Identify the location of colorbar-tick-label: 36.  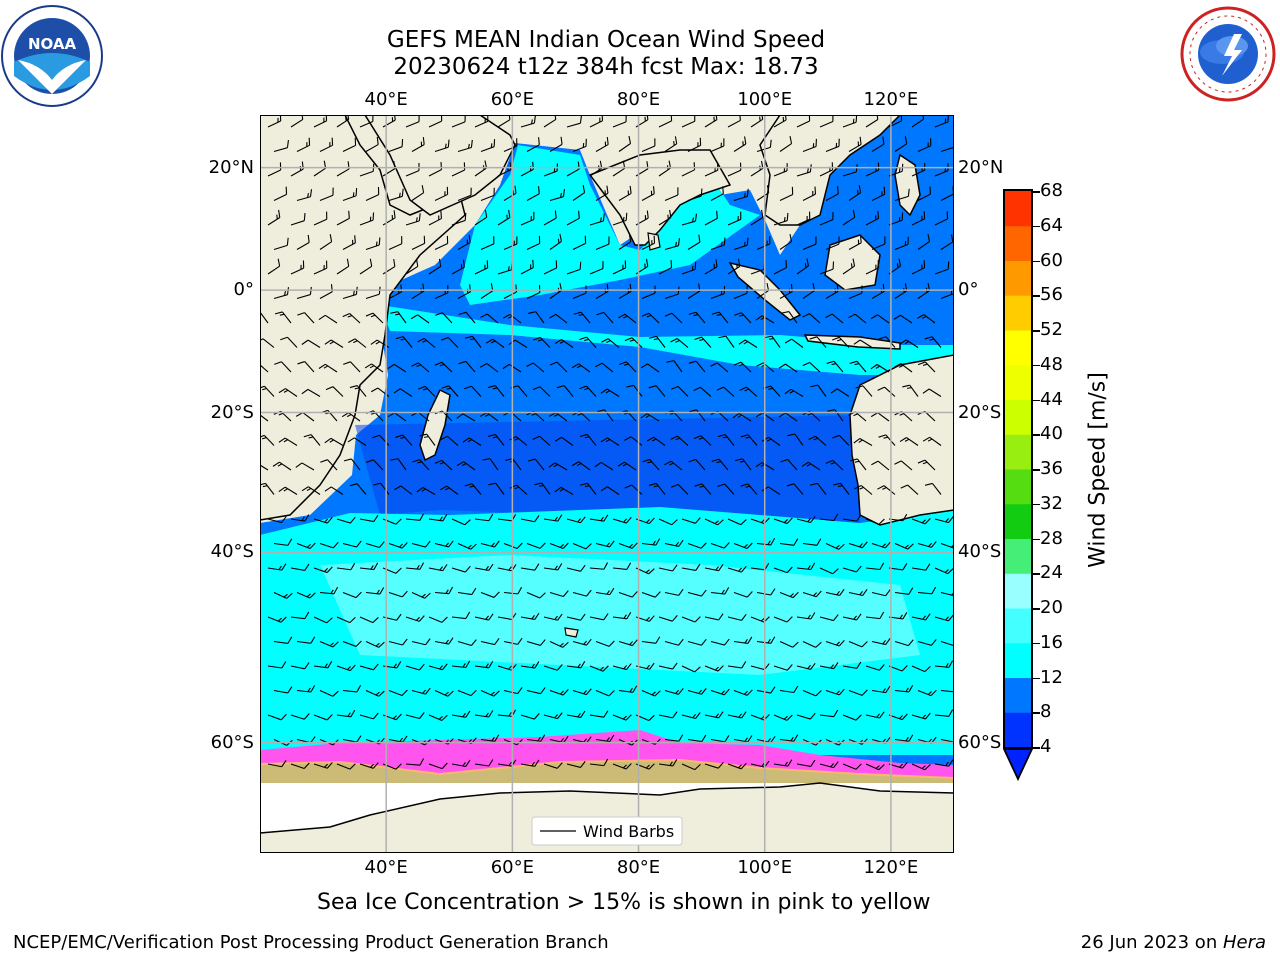
(1051, 468).